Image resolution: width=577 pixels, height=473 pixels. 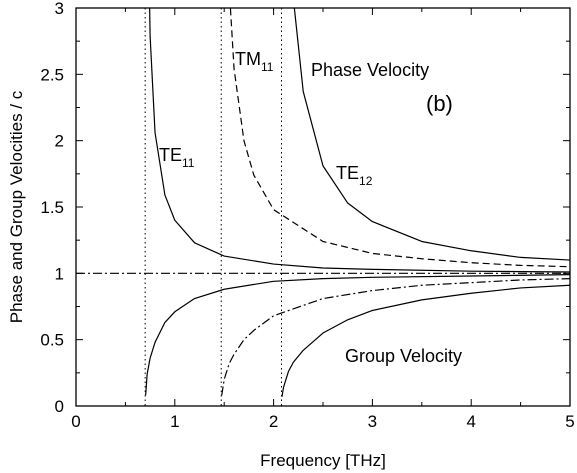 What do you see at coordinates (59, 141) in the screenshot?
I see `y-tick-label: 2` at bounding box center [59, 141].